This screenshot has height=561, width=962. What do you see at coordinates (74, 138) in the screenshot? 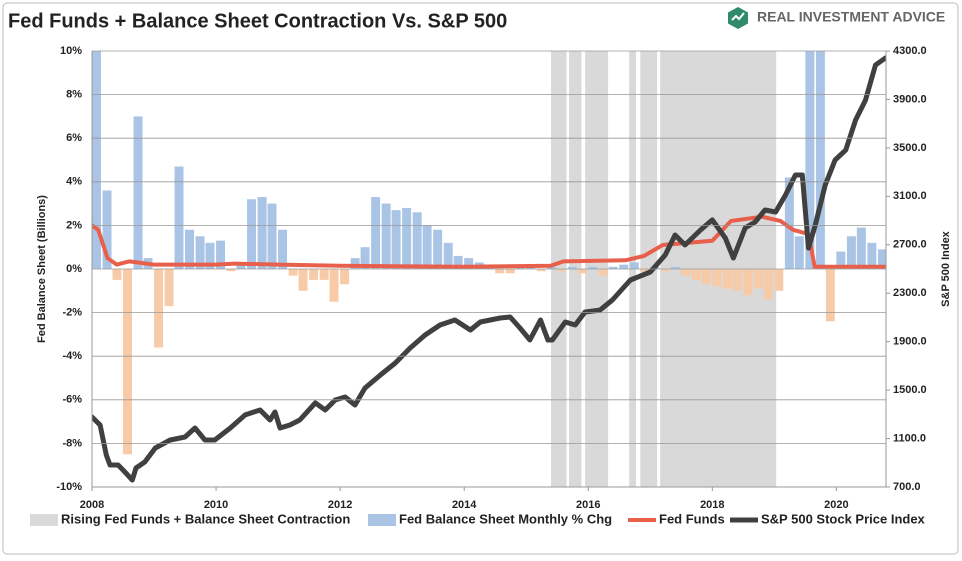
I see `y-tick-label: 6%` at bounding box center [74, 138].